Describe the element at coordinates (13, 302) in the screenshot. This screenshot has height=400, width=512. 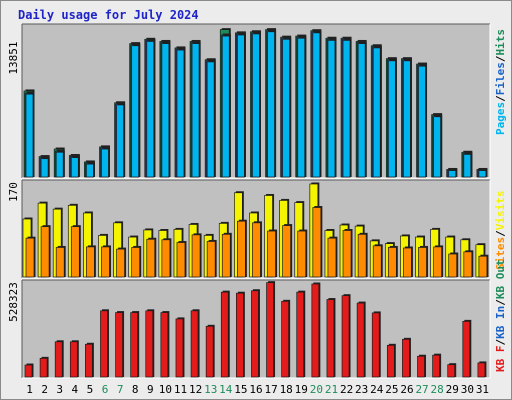
I see `y-max-label-kb: 528323` at that location.